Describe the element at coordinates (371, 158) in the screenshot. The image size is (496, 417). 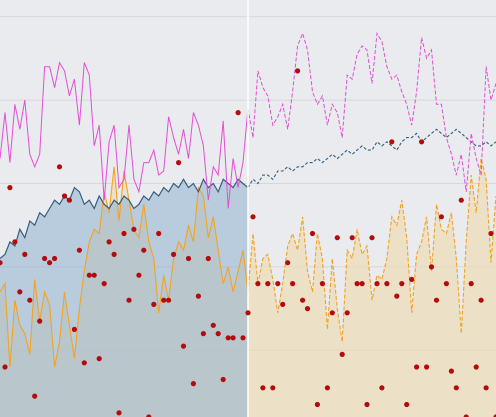
I see `blue-line-forecast` at that location.